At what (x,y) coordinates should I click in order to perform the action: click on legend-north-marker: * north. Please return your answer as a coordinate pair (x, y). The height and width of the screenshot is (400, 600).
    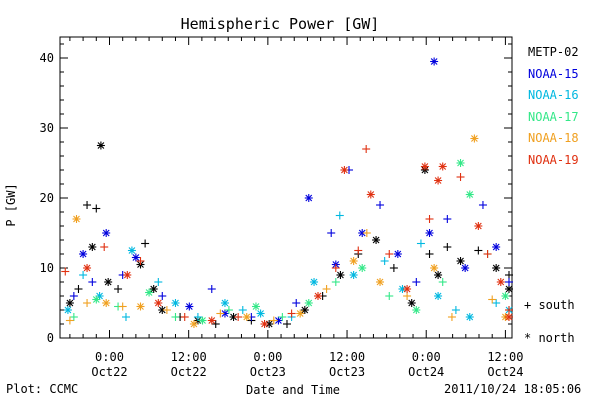
    Looking at the image, I should click on (549, 338).